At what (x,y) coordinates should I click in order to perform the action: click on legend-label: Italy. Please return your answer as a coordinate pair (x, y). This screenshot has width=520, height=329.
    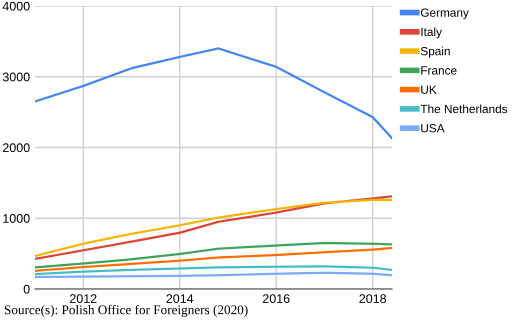
    Looking at the image, I should click on (431, 32).